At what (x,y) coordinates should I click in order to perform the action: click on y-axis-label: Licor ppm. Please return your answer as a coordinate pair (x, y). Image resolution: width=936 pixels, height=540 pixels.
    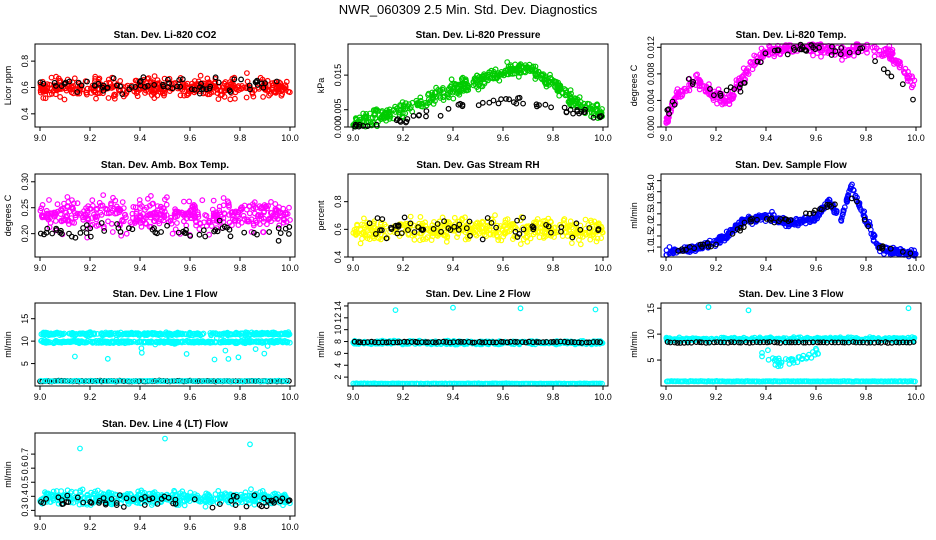
    Looking at the image, I should click on (8, 86).